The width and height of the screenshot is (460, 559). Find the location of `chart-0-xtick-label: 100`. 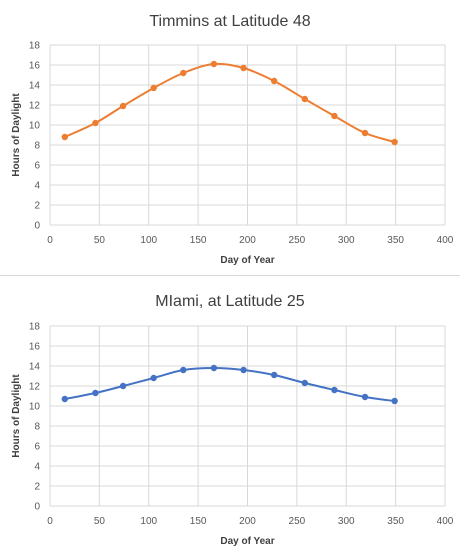

chart-0-xtick-label: 100 is located at coordinates (148, 240).